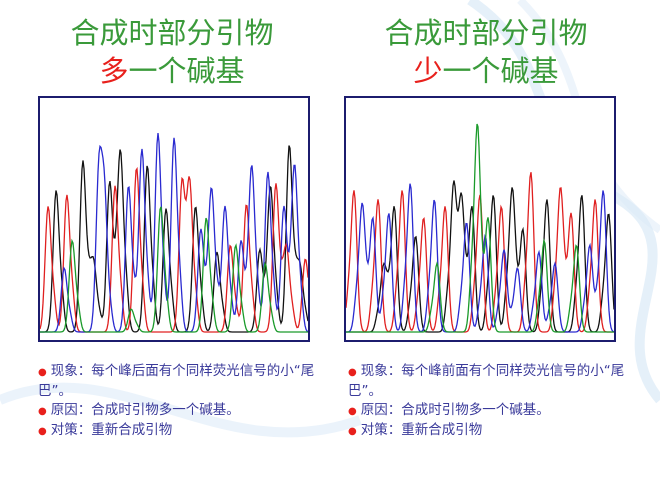 The height and width of the screenshot is (480, 660). Describe the element at coordinates (186, 71) in the screenshot. I see `left-title-rest: 一个碱基` at that location.